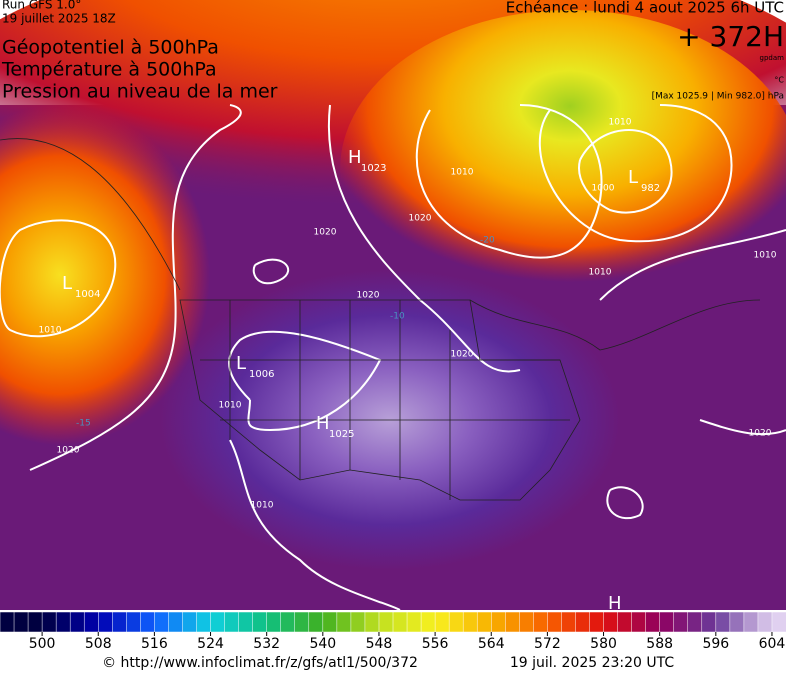 The image size is (786, 676). Describe the element at coordinates (718, 97) in the screenshot. I see `pressure-range: [Max 1025.9 | Min 982.0] hPa` at that location.